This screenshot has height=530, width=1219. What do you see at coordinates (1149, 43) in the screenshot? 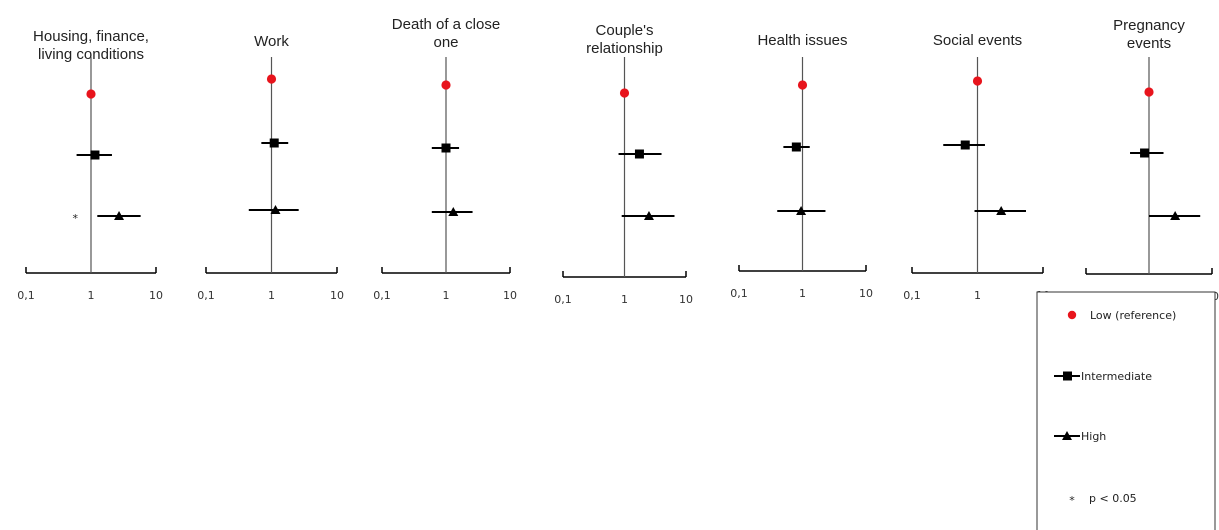
I see `panel-title-7-line-2: events` at bounding box center [1149, 43].